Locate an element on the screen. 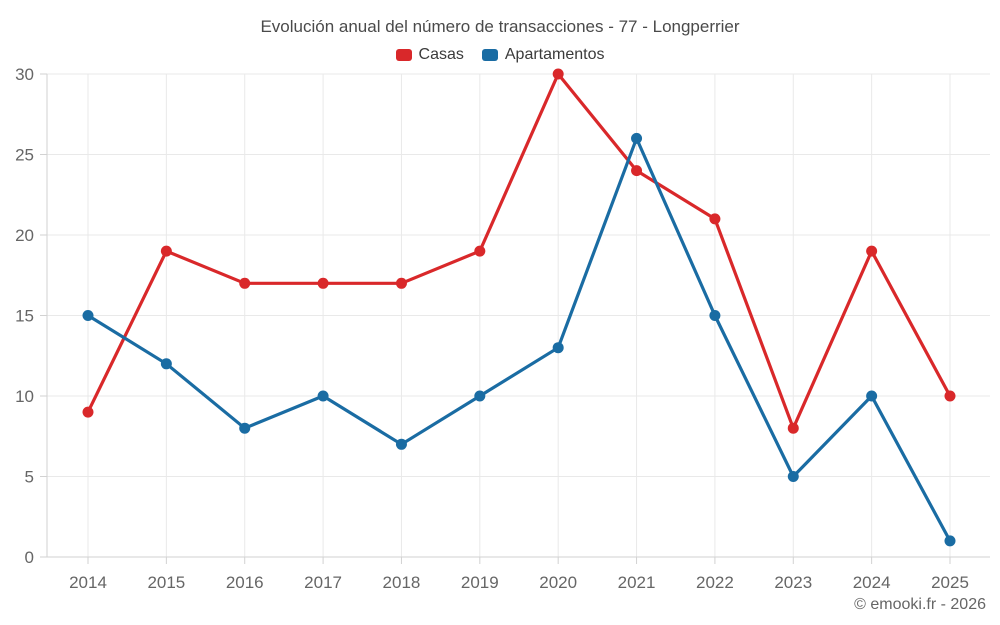  point-apartamentos-2016 is located at coordinates (245, 428).